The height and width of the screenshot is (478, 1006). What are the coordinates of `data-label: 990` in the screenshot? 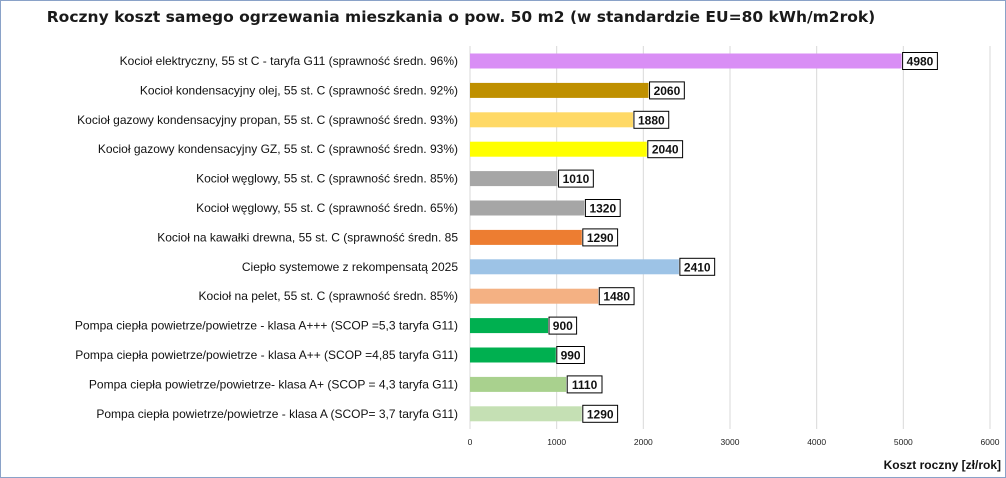 It's located at (571, 356).